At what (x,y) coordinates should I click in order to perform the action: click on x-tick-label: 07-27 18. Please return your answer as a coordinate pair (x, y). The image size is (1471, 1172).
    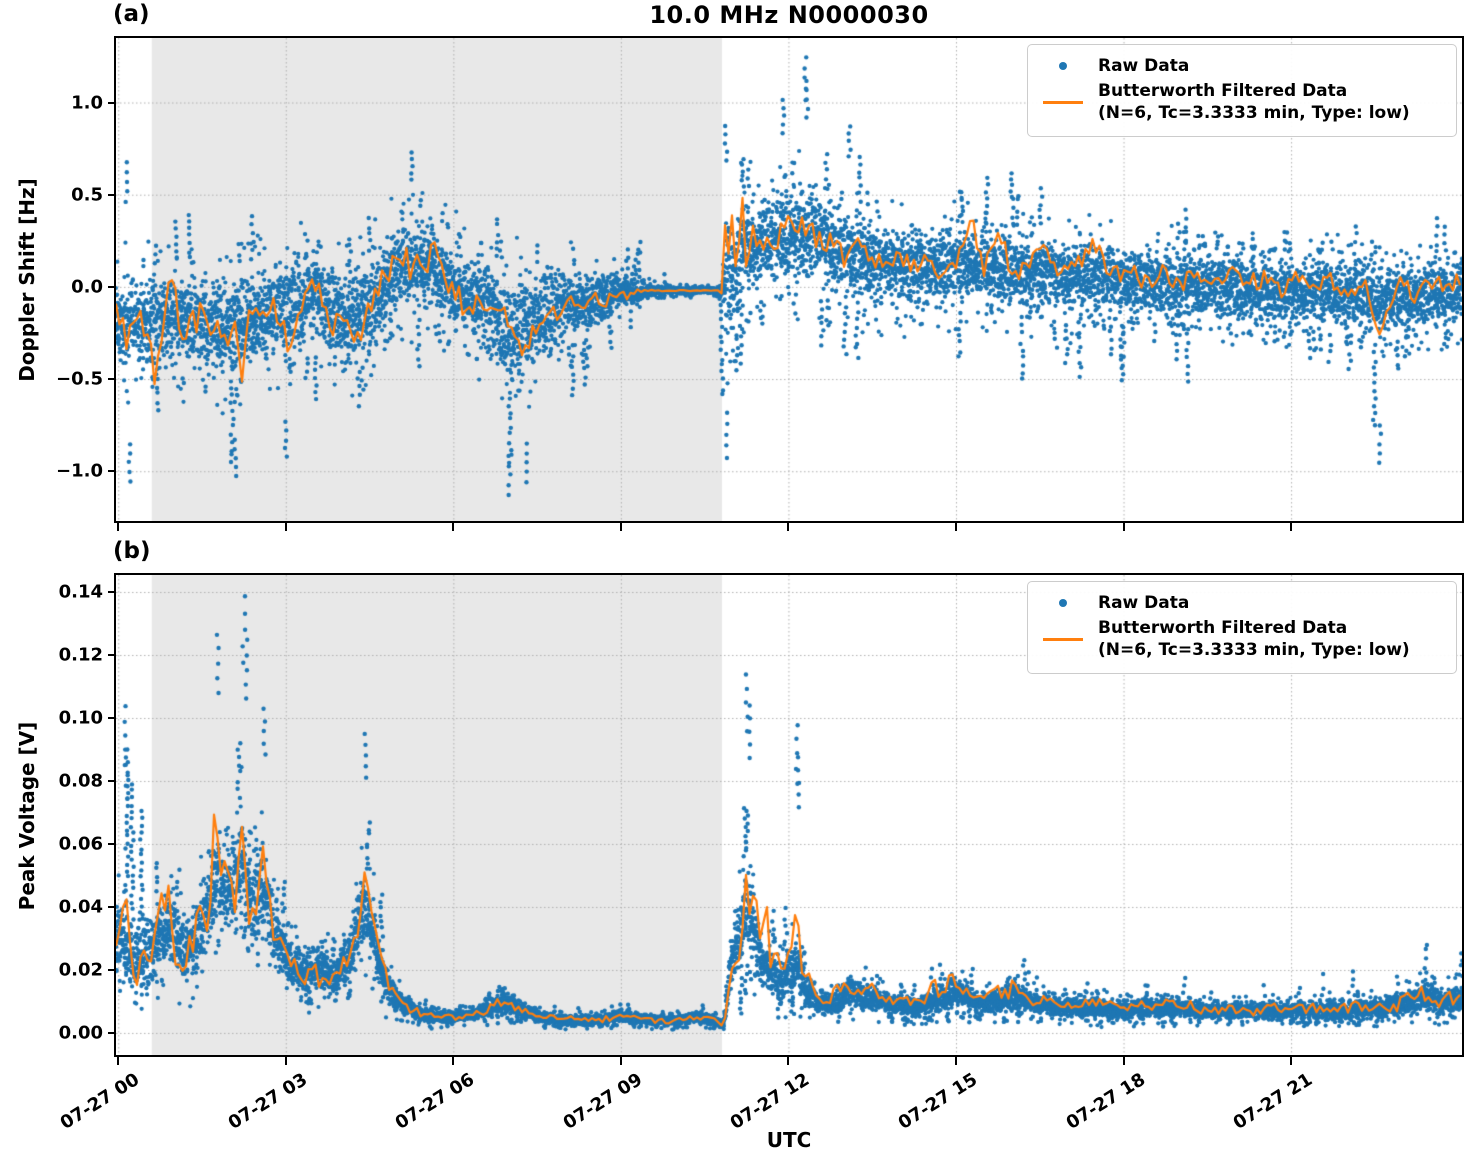
    Looking at the image, I should click on (1105, 1101).